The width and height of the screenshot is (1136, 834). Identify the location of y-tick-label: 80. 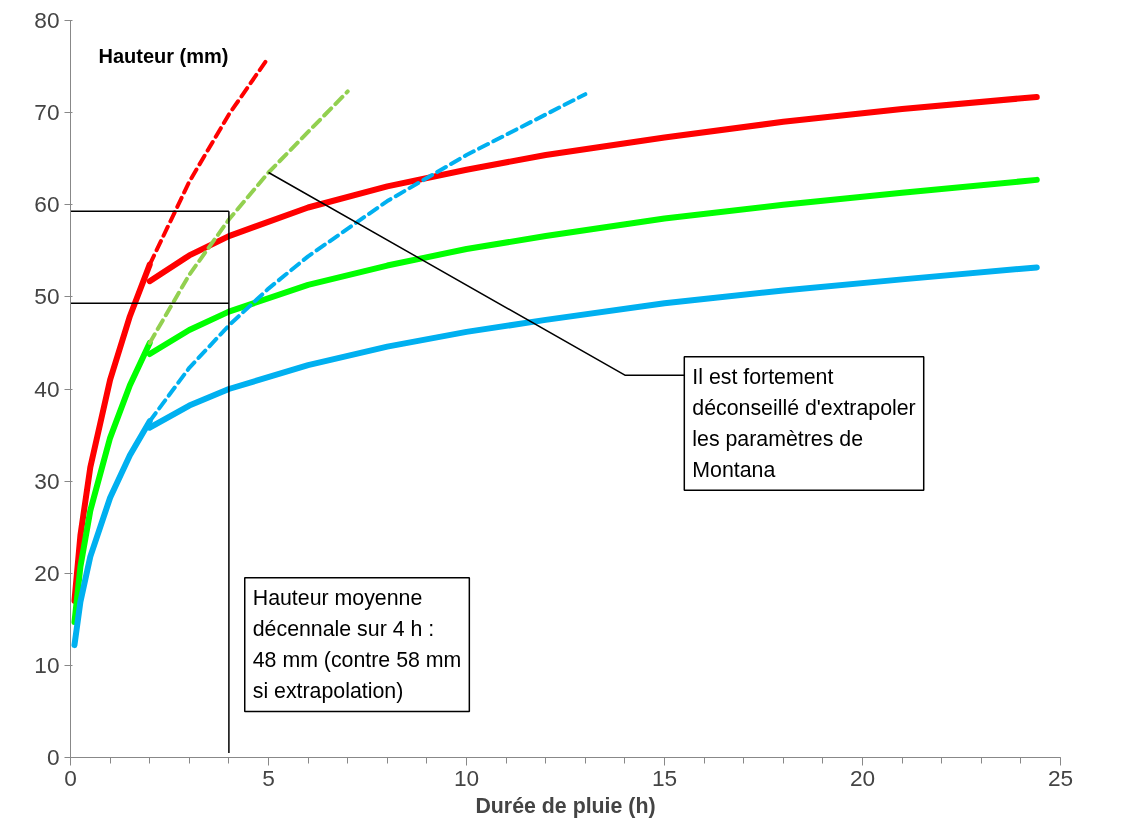
(47, 20).